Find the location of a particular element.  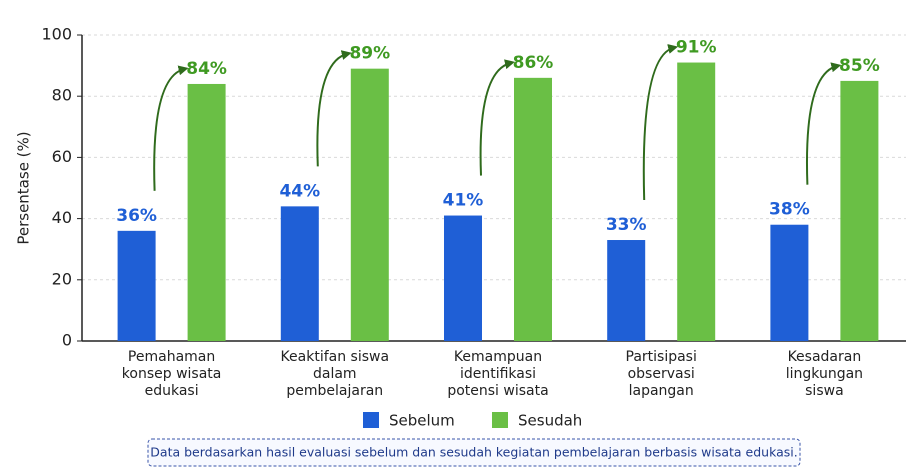

x-tick-label: Pemahaman is located at coordinates (171, 357).